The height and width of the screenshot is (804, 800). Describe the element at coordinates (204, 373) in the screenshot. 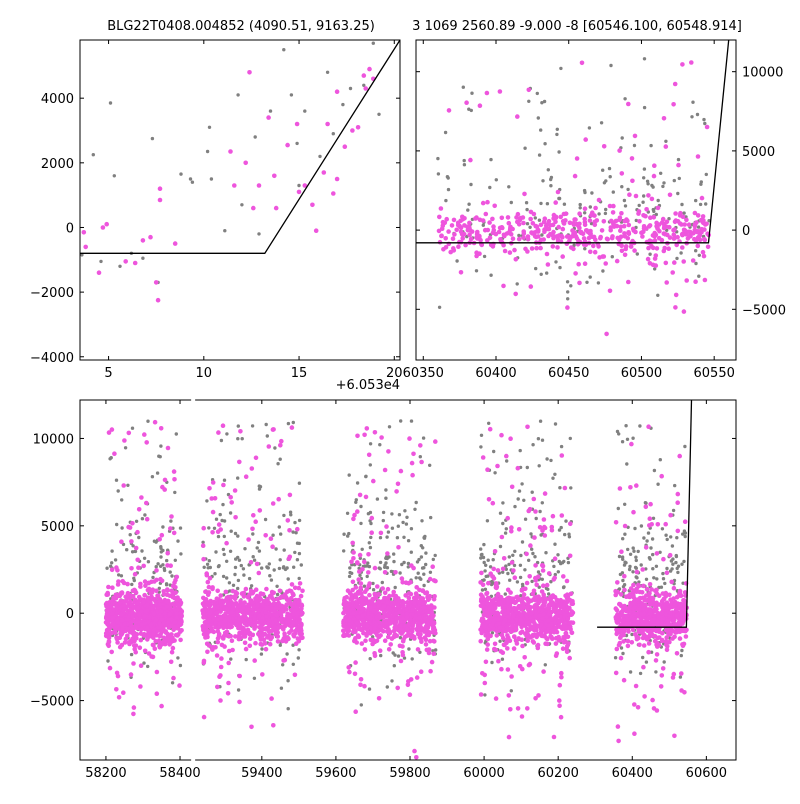

I see `x-tick-label: 10` at that location.